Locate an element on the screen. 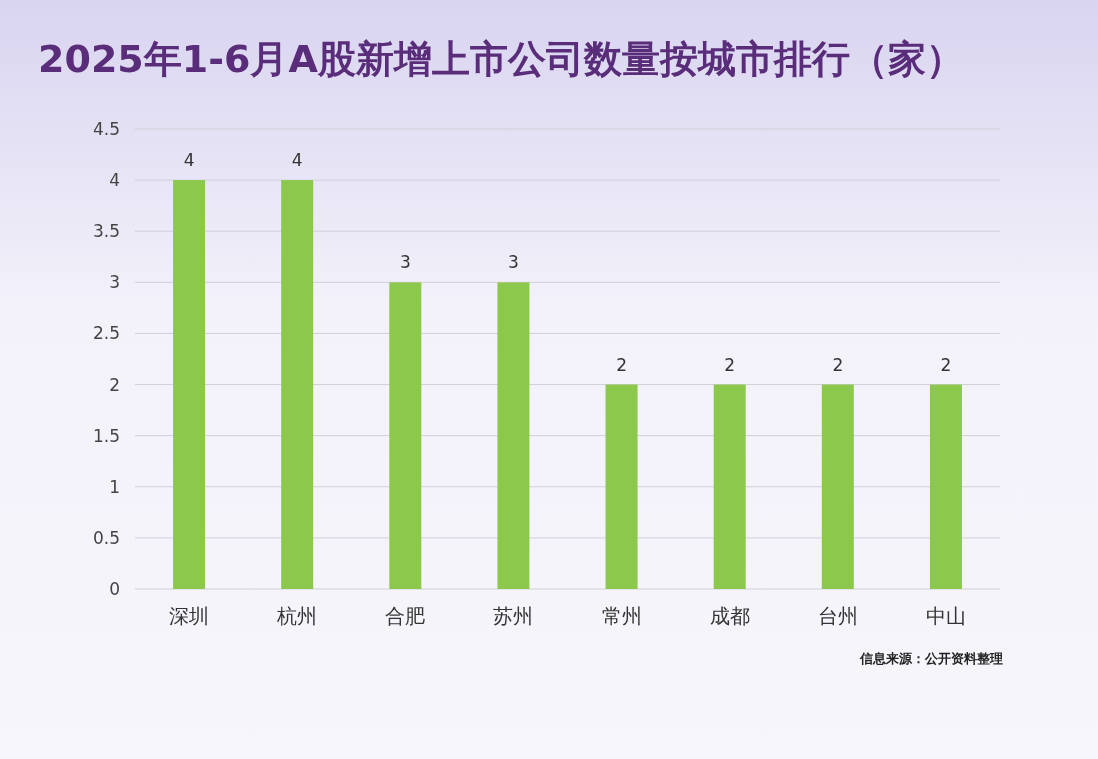  y-tick-label: 4.5 is located at coordinates (106, 129).